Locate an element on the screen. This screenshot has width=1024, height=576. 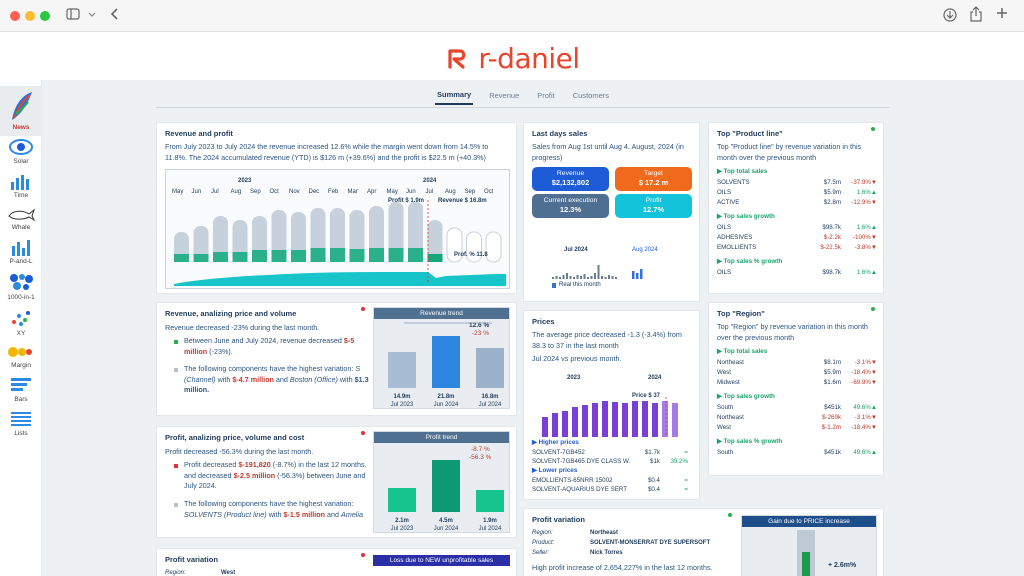
plus-icon is located at coordinates (1002, 14).